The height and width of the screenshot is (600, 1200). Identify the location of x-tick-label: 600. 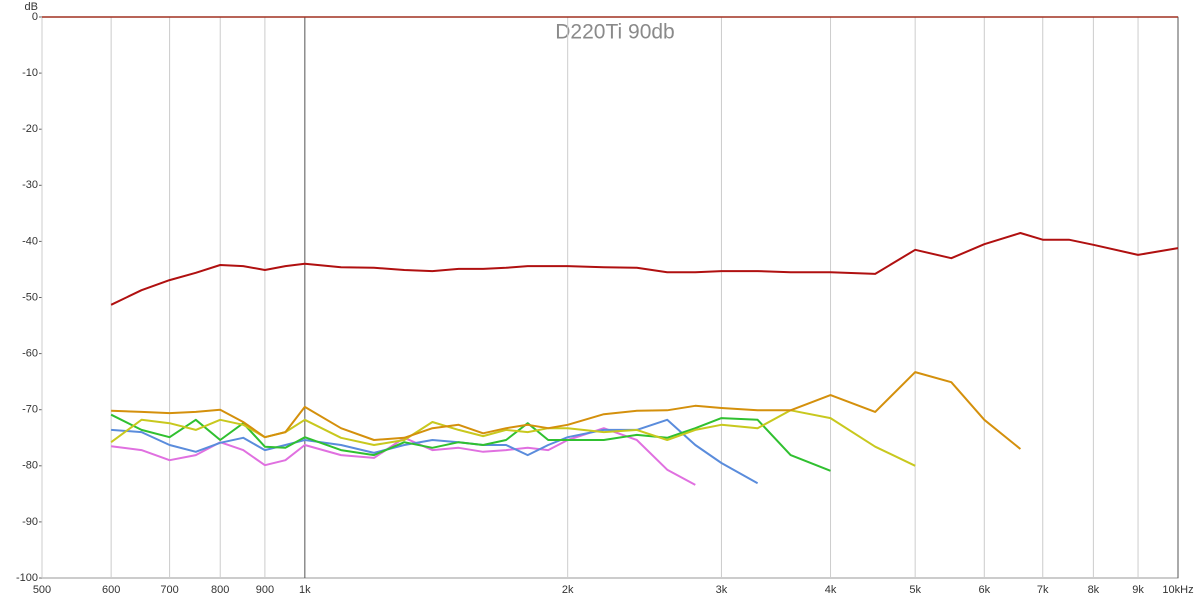
(111, 590).